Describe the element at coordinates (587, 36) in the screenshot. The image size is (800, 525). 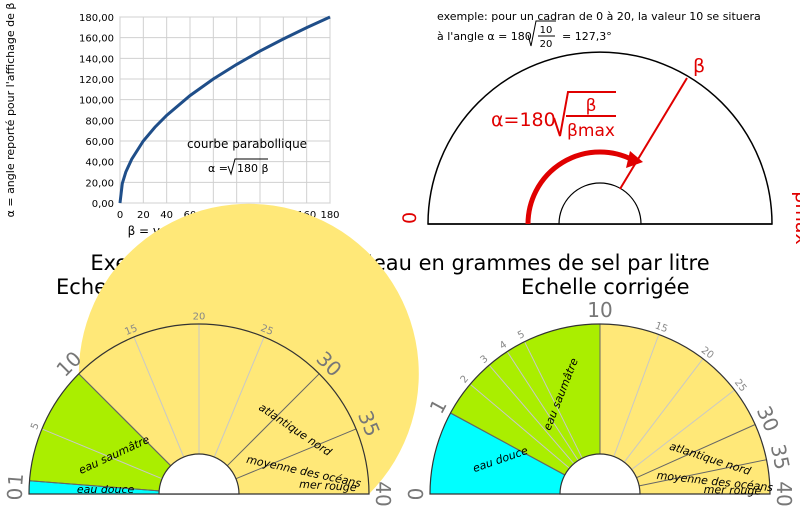
I see `example-result: = 127,3°` at that location.